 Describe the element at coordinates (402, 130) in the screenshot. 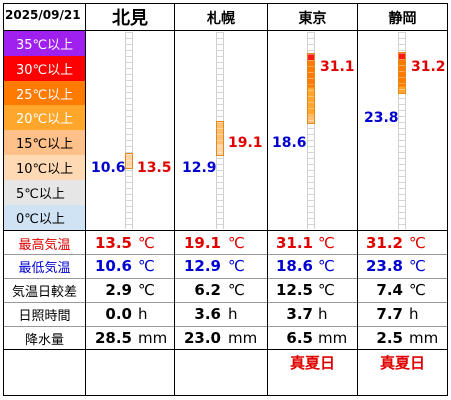

I see `scale-shizuoka` at that location.